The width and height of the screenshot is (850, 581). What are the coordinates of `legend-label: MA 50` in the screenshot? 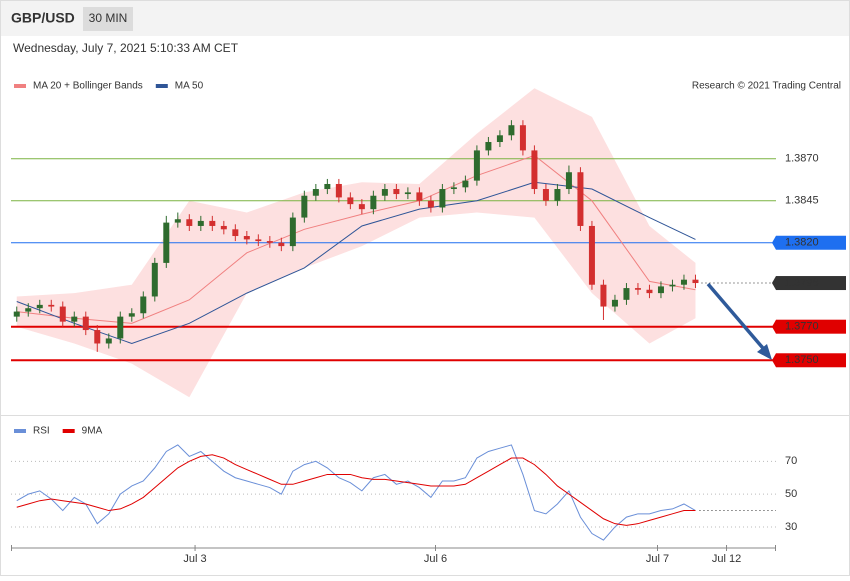 It's located at (189, 86).